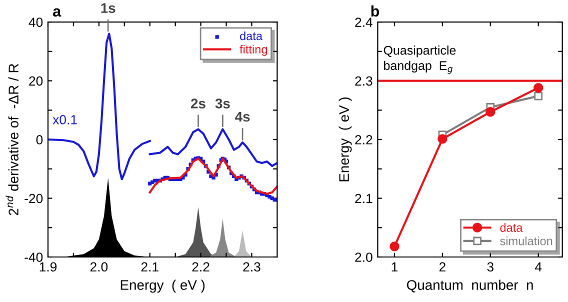 The height and width of the screenshot is (302, 568). What do you see at coordinates (469, 286) in the screenshot?
I see `x-axis-title: Quantum number n` at bounding box center [469, 286].